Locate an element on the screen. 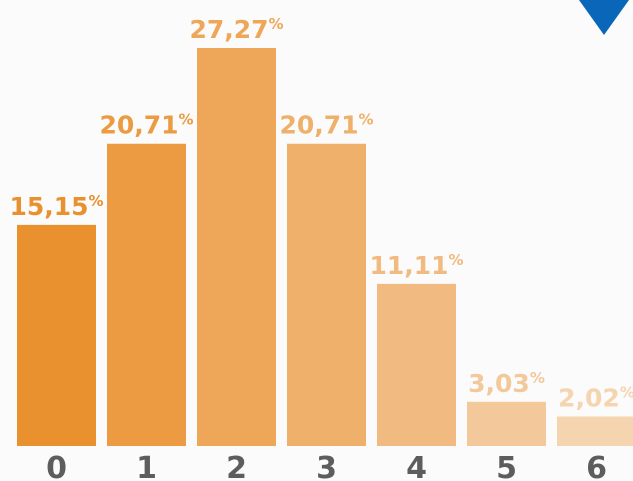 This screenshot has height=481, width=633. category-label-4: 4 is located at coordinates (416, 466).